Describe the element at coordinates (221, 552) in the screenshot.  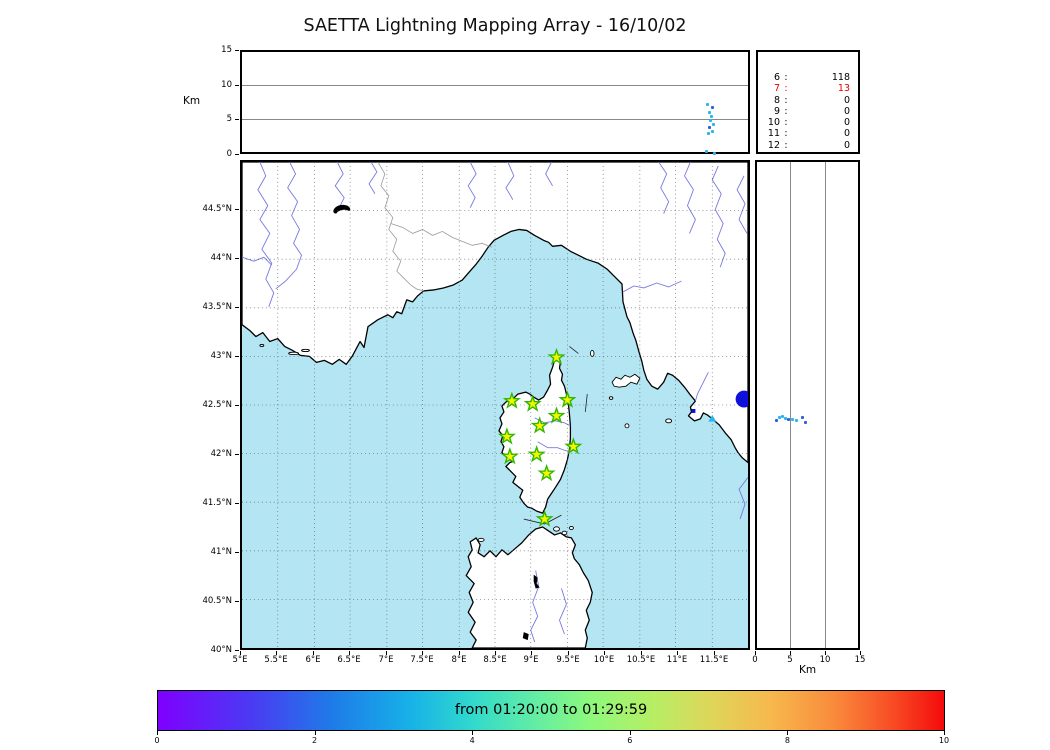
I see `lat-tick-label: 41°N` at that location.